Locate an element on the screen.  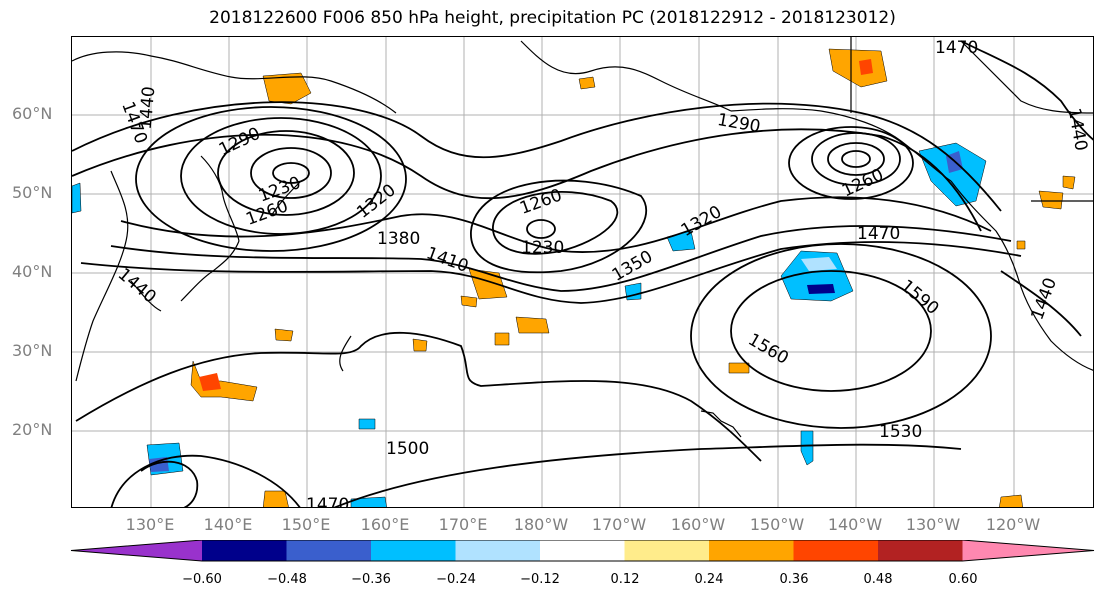
colorbar-tick-label: 0.12 is located at coordinates (625, 579).